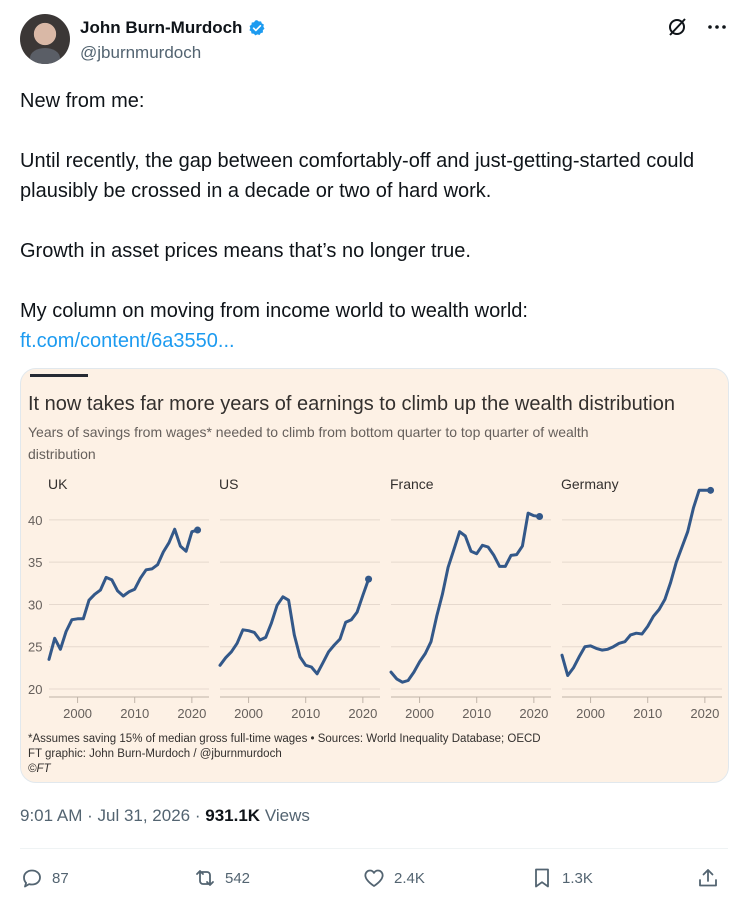 This screenshot has width=748, height=903. I want to click on tweet-date: Jul 31, 2026, so click(144, 815).